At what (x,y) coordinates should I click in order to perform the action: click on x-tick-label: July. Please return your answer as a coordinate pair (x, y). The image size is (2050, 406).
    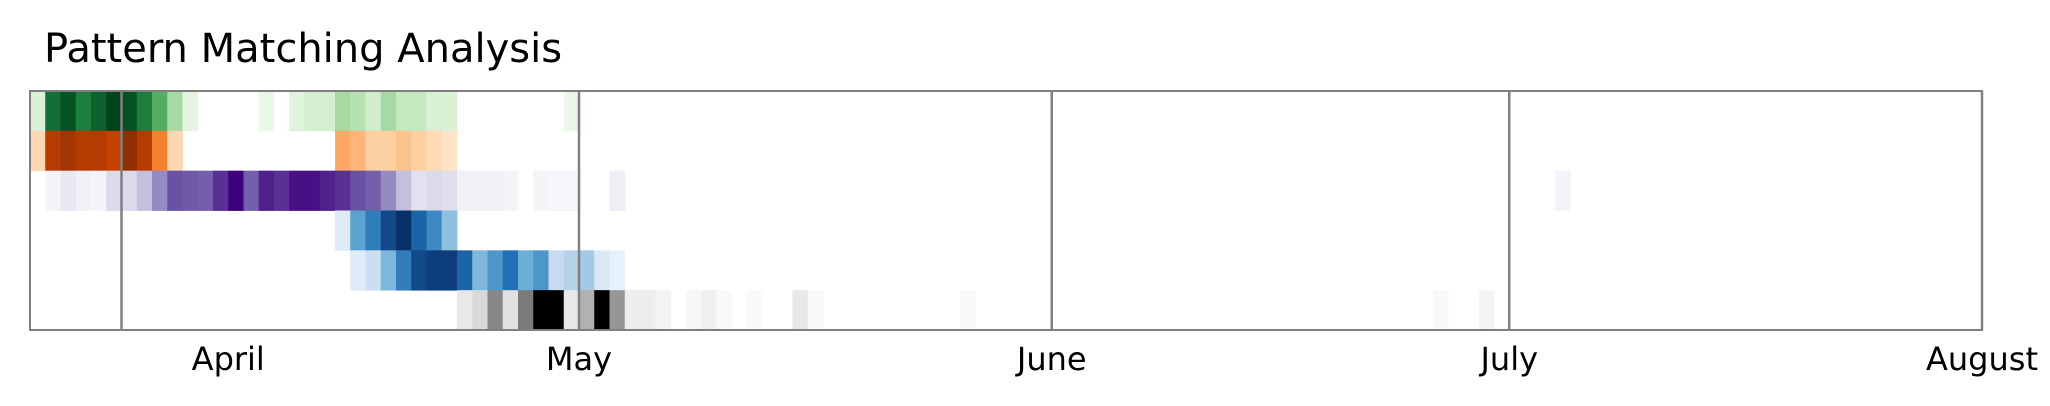
    Looking at the image, I should click on (1508, 359).